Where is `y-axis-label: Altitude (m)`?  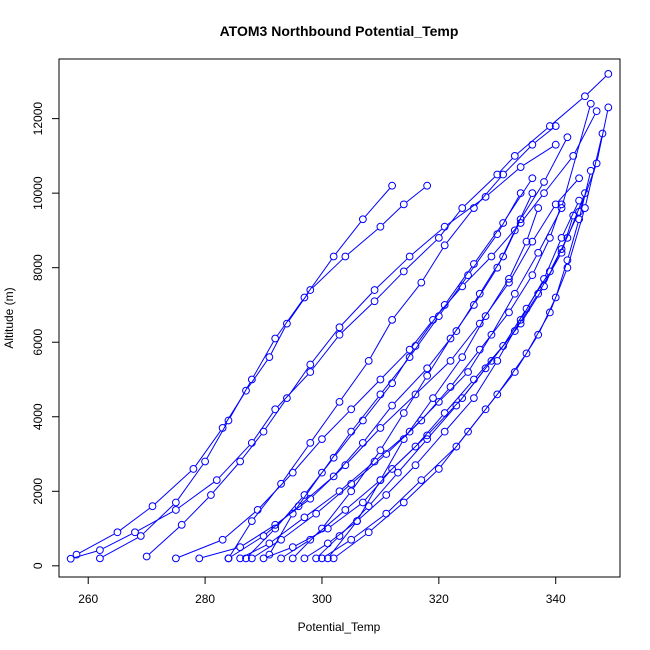
y-axis-label: Altitude (m) is located at coordinates (9, 317).